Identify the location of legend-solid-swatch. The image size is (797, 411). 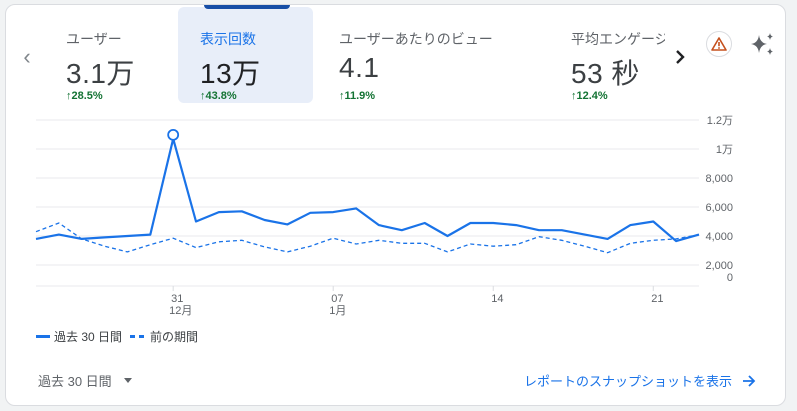
(43, 336).